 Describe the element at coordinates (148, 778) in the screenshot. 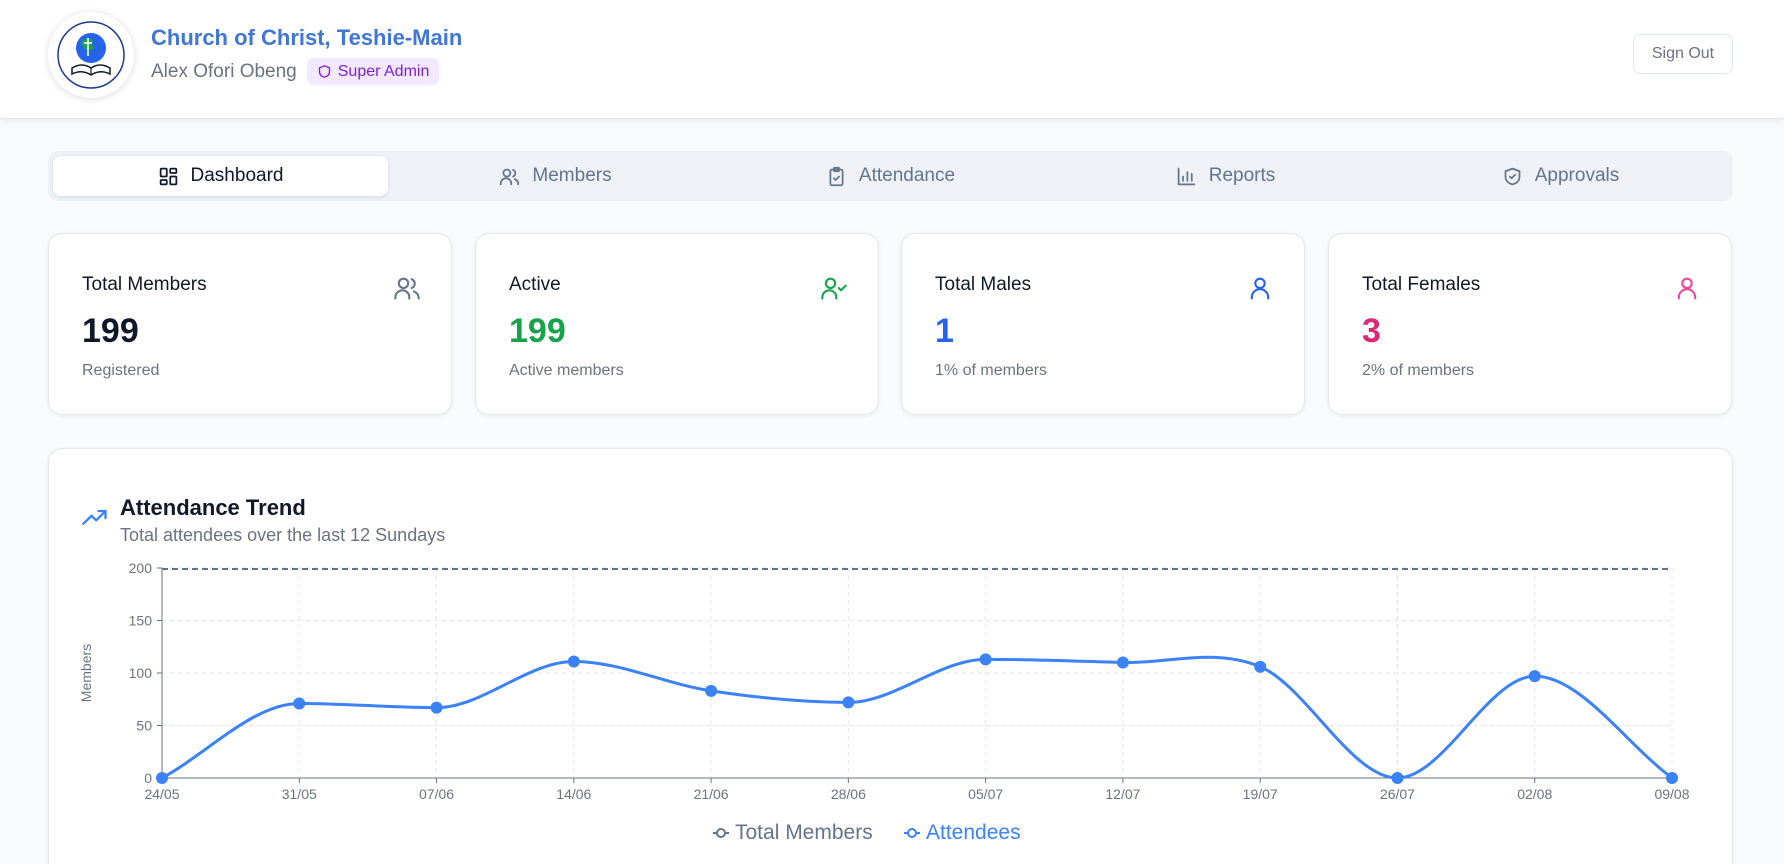

I see `y-tick-label: 0` at that location.